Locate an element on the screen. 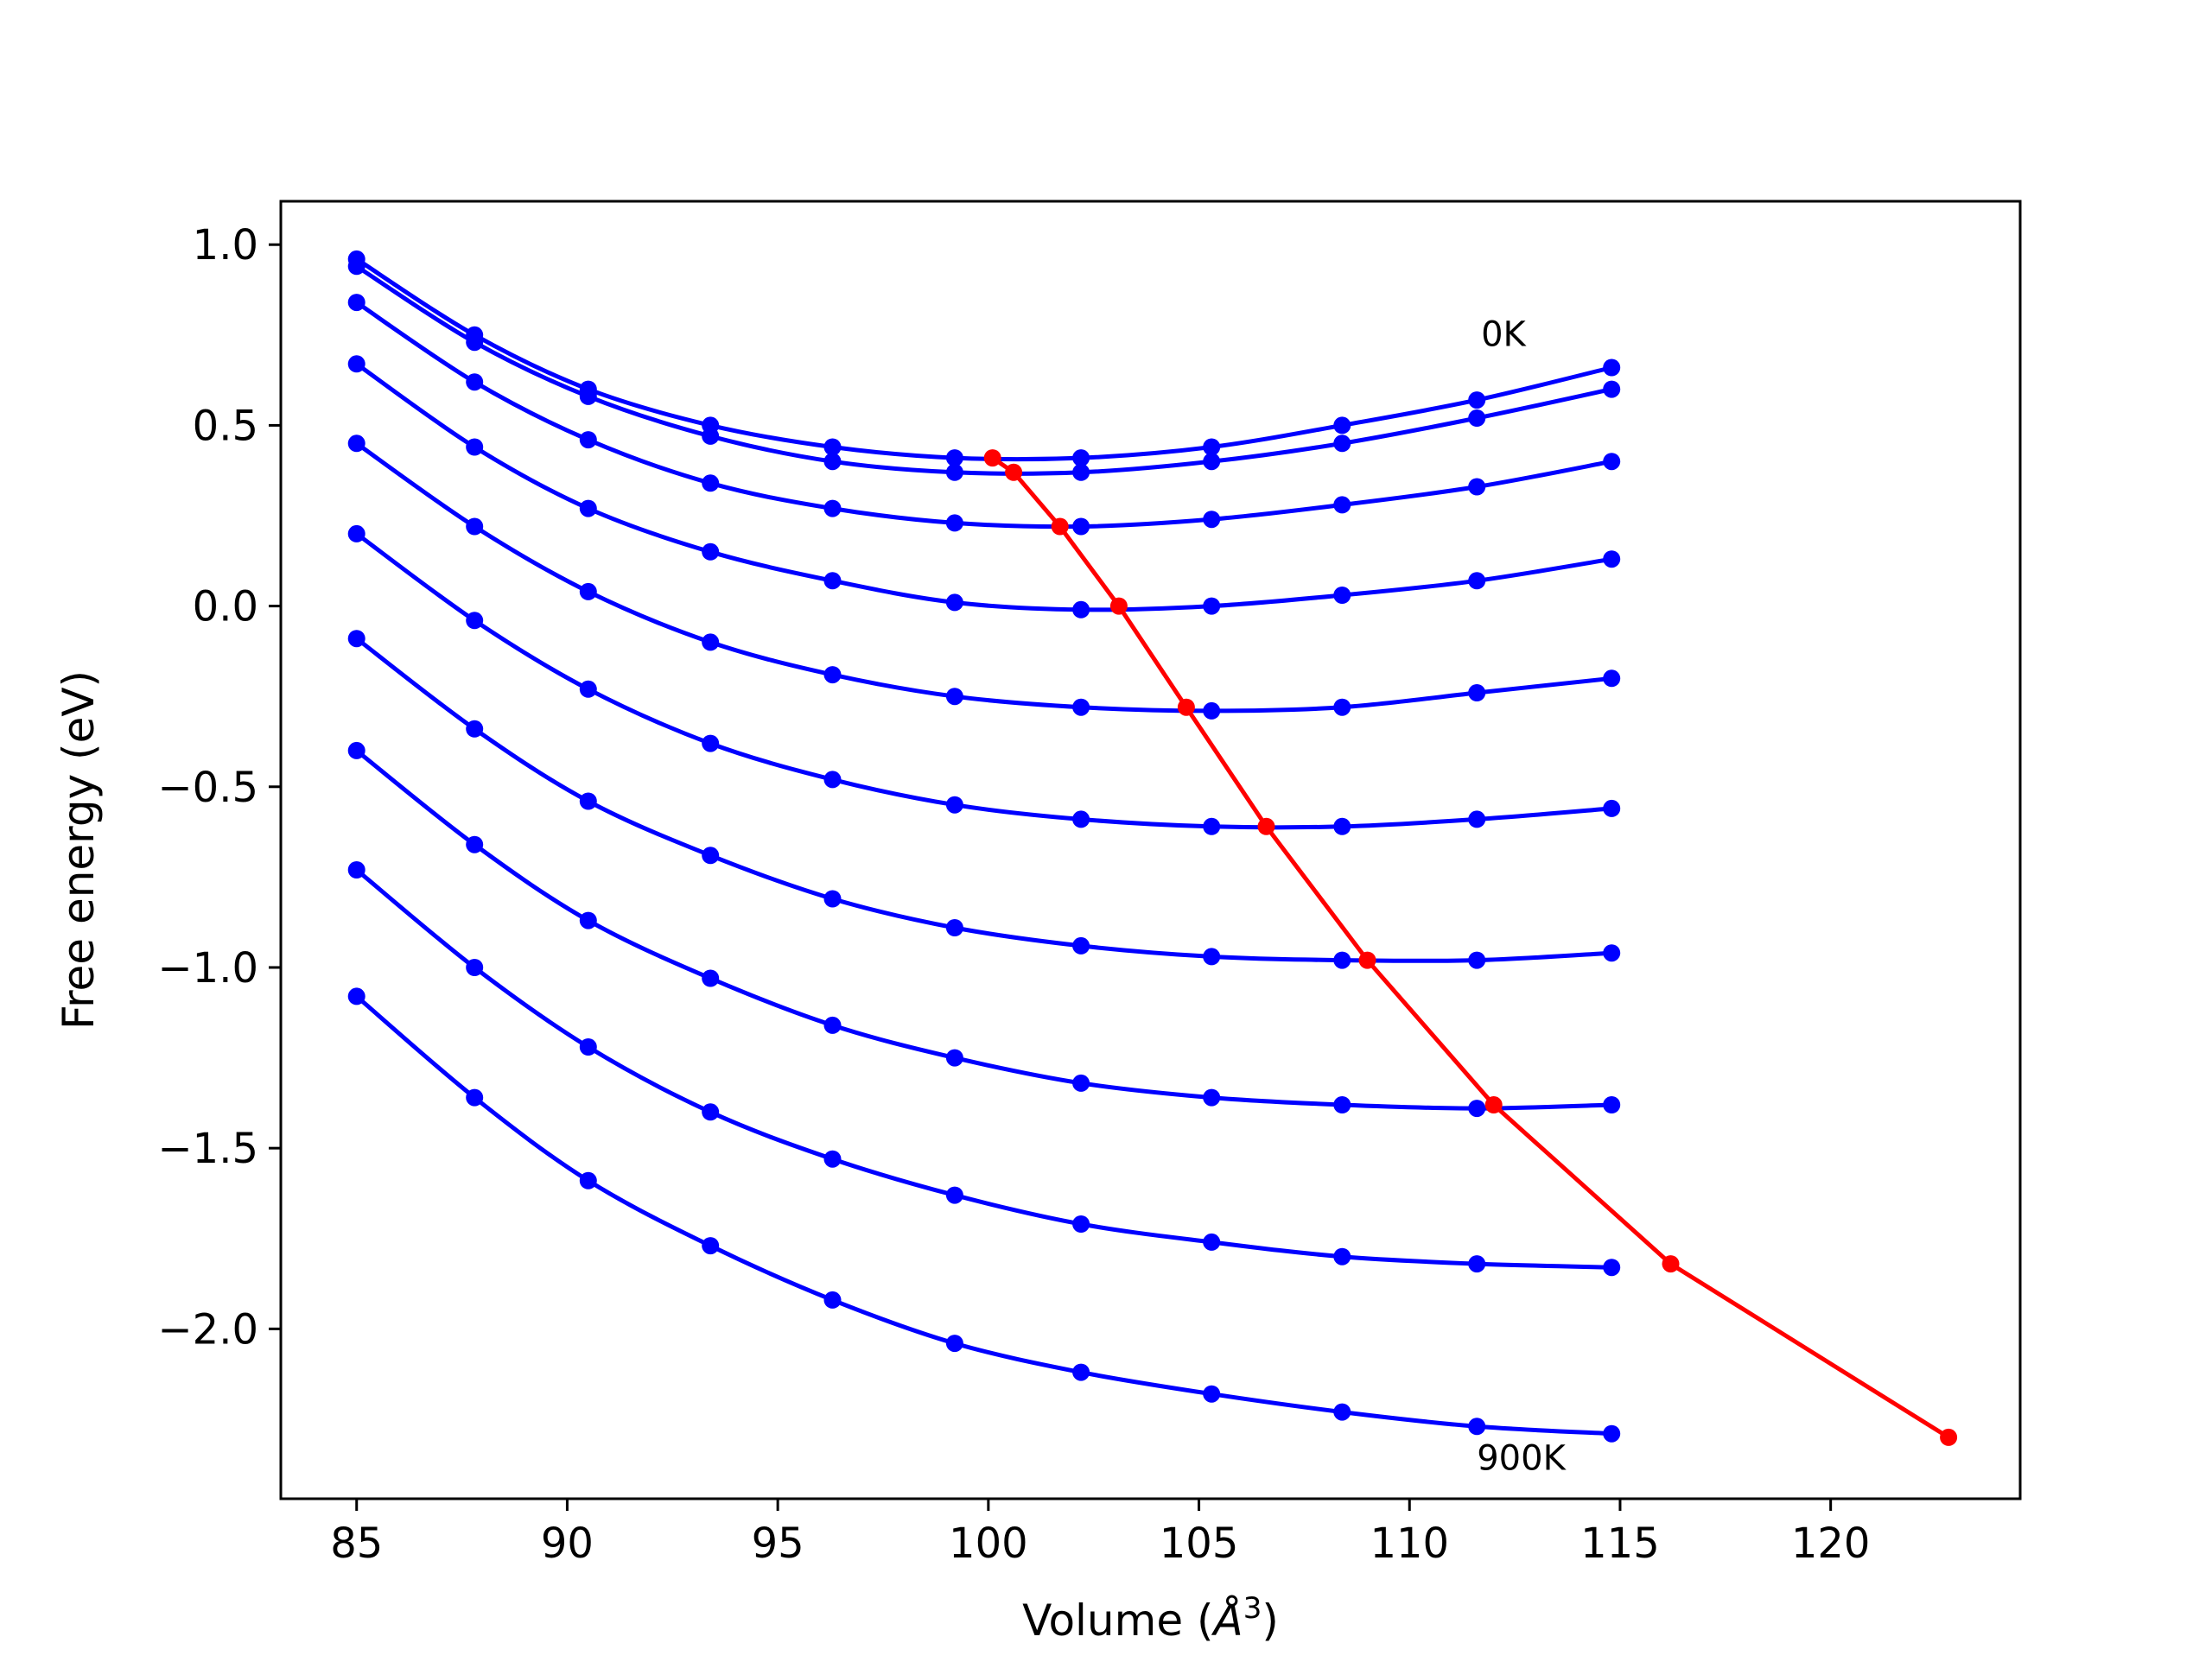 Image resolution: width=2212 pixels, height=1662 pixels. x-axis-title: Volume (Å3) is located at coordinates (1150, 1618).